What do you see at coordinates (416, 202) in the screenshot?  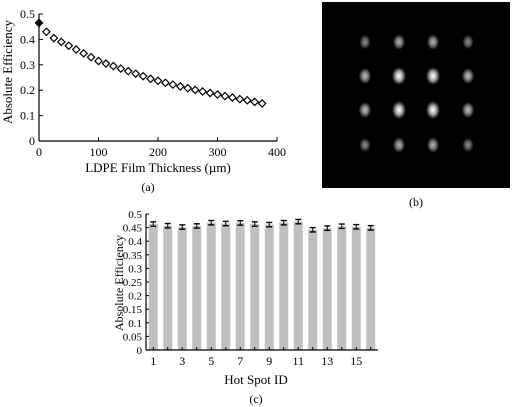 I see `panel-b-caption: (b)` at bounding box center [416, 202].